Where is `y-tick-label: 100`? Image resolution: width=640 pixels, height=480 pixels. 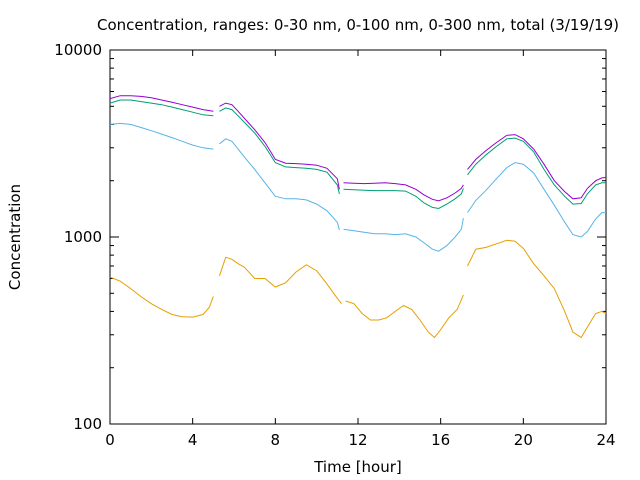 y-tick-label: 100 is located at coordinates (87, 424).